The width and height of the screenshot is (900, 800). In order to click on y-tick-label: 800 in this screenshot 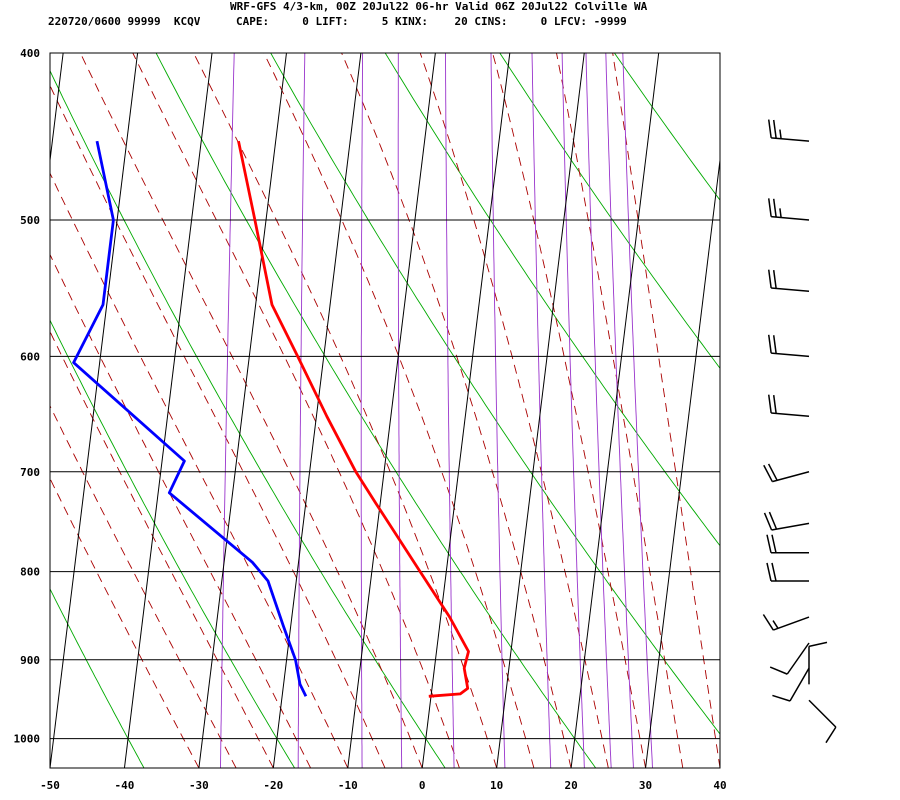, I will do `click(30, 572)`.